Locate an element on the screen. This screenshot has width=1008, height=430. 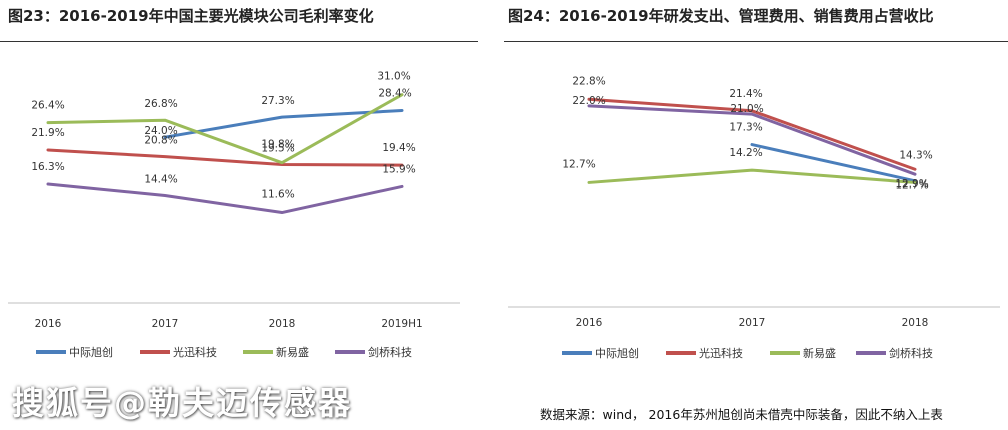
data-label: 16.3% is located at coordinates (47, 167).